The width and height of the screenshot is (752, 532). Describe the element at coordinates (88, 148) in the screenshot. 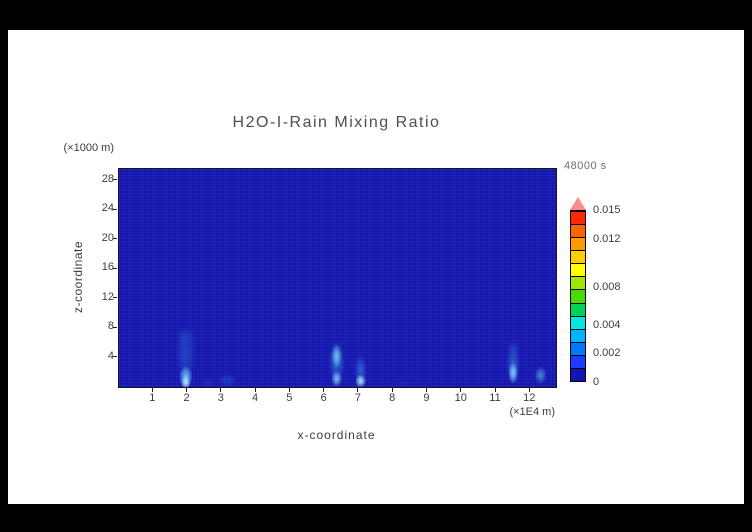

I see `y-axis-units: (×1000 m)` at that location.